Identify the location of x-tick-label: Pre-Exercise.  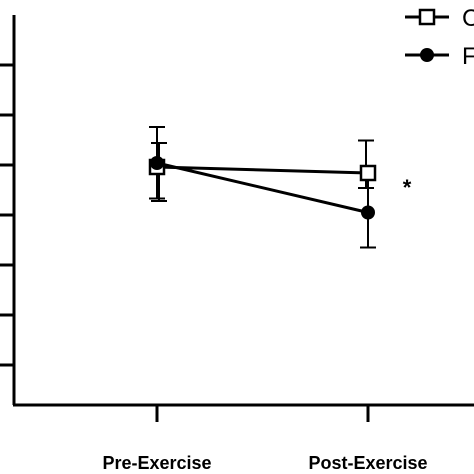
(156, 463).